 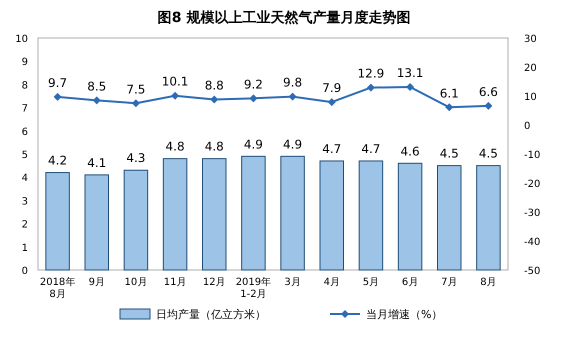 What do you see at coordinates (253, 84) in the screenshot?
I see `data-label: 9.2` at bounding box center [253, 84].